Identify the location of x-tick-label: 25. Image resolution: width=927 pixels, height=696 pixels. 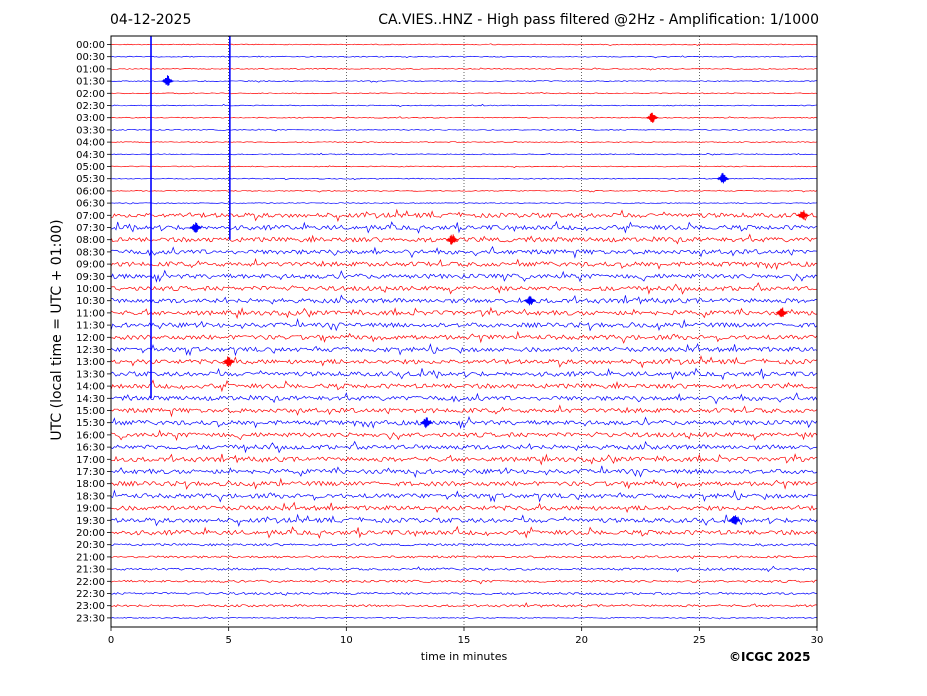
(699, 640).